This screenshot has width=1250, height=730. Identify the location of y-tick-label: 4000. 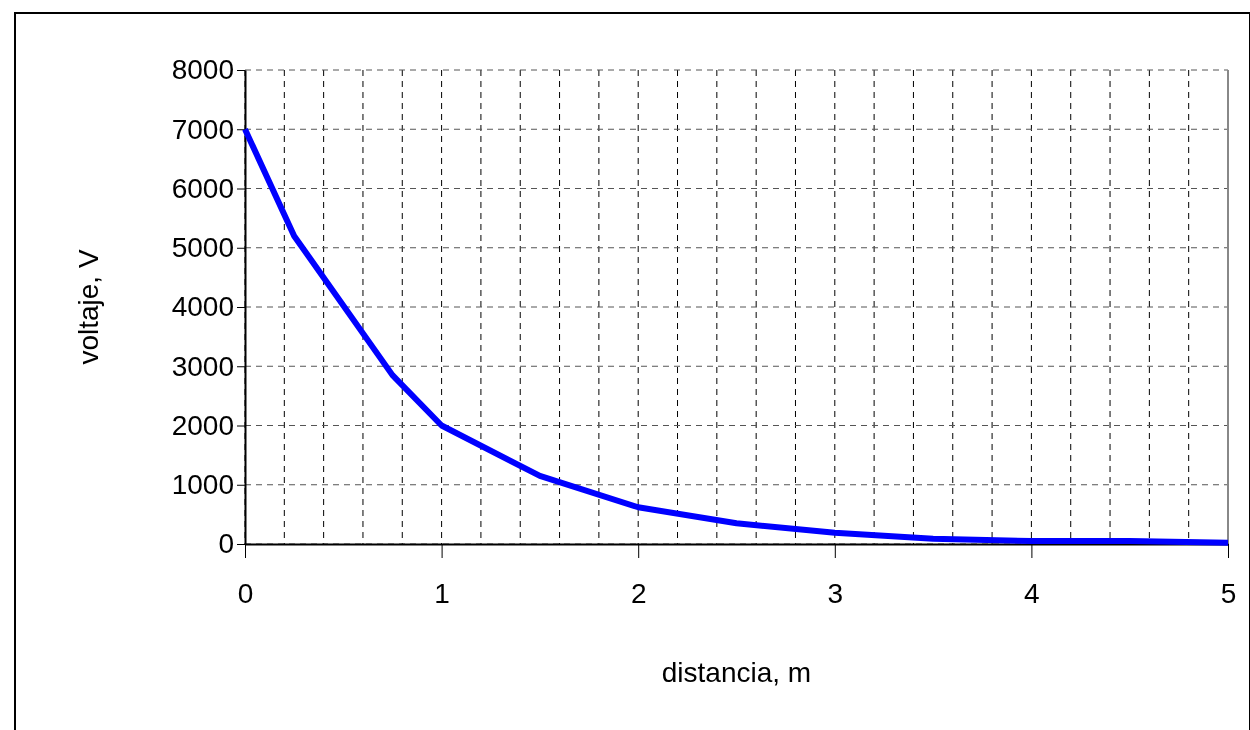
(202, 307).